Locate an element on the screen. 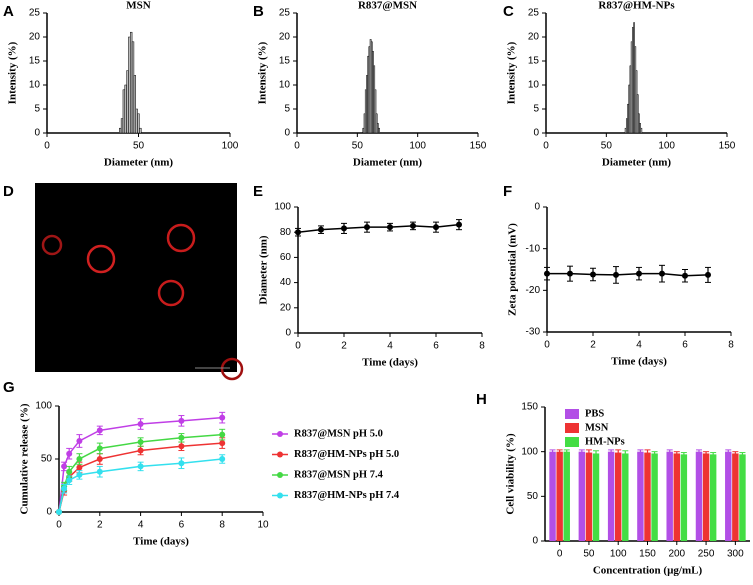 This screenshot has height=585, width=753. legend-label: PBS is located at coordinates (594, 413).